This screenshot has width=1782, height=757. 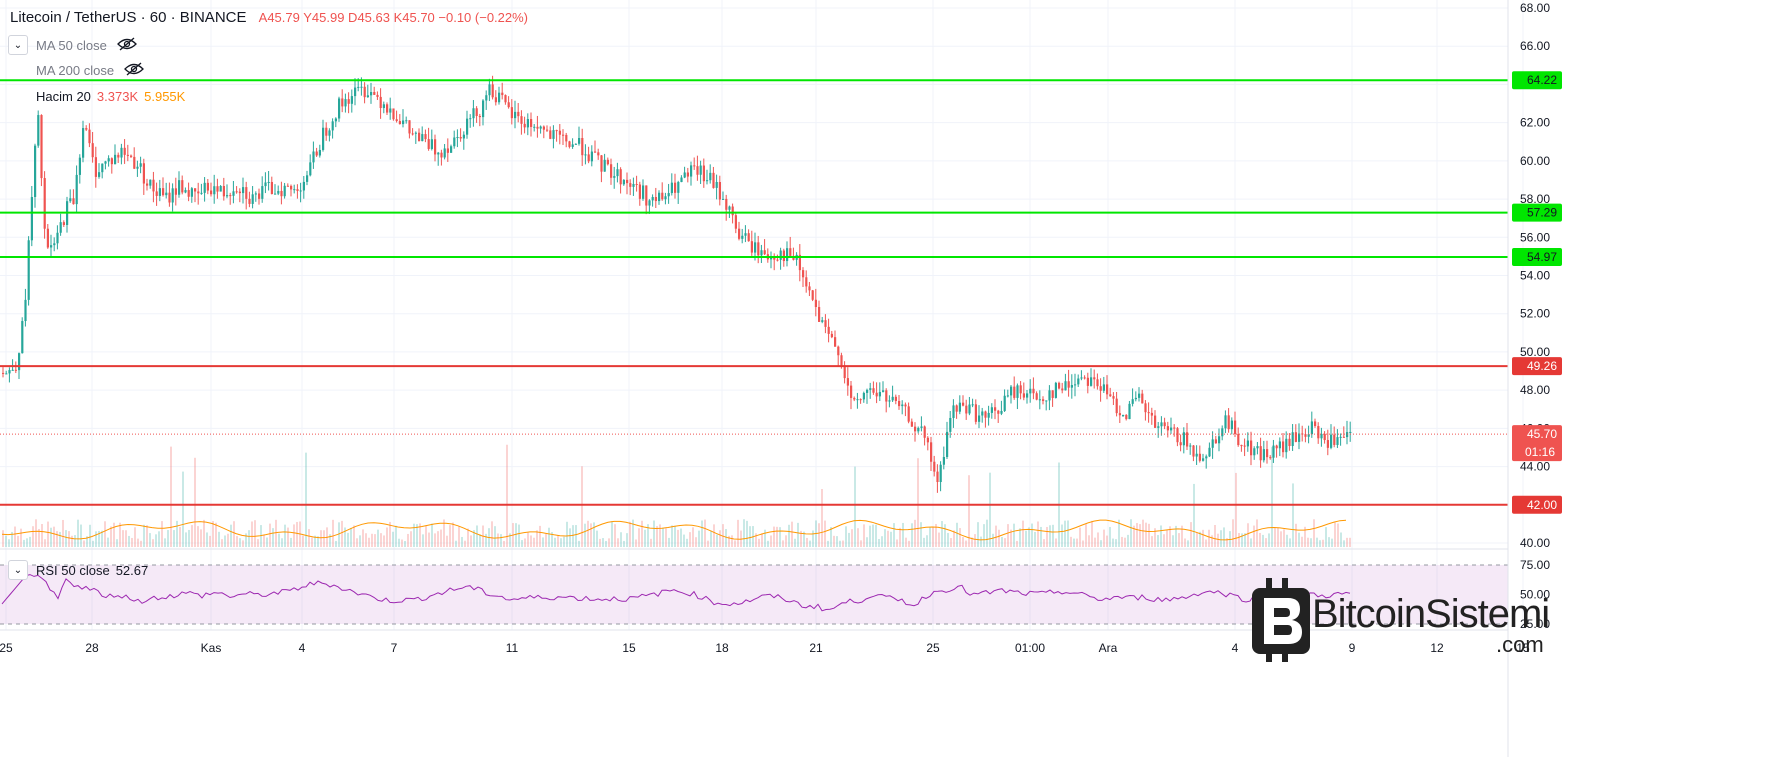 What do you see at coordinates (90, 70) in the screenshot?
I see `indicator-ma200: MA 200 close` at bounding box center [90, 70].